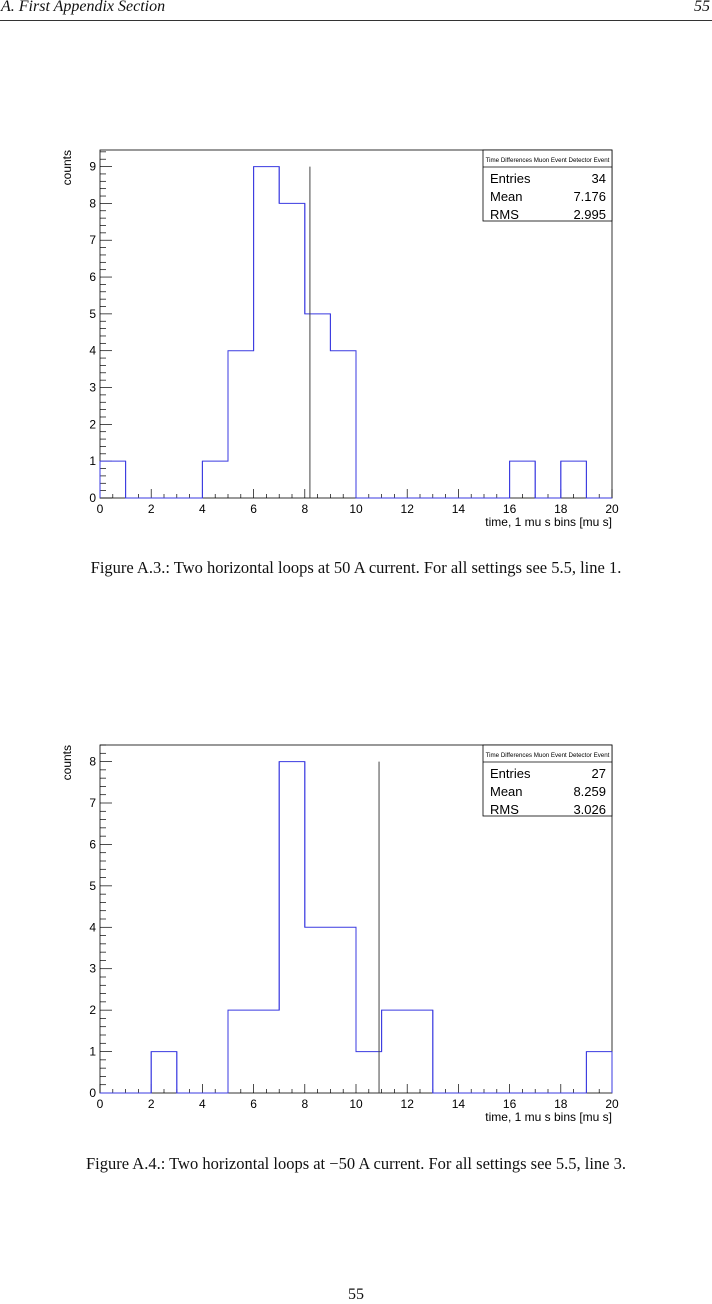 This screenshot has height=1304, width=712. What do you see at coordinates (356, 11) in the screenshot?
I see `running-header: A. First Appendix Section 55` at bounding box center [356, 11].